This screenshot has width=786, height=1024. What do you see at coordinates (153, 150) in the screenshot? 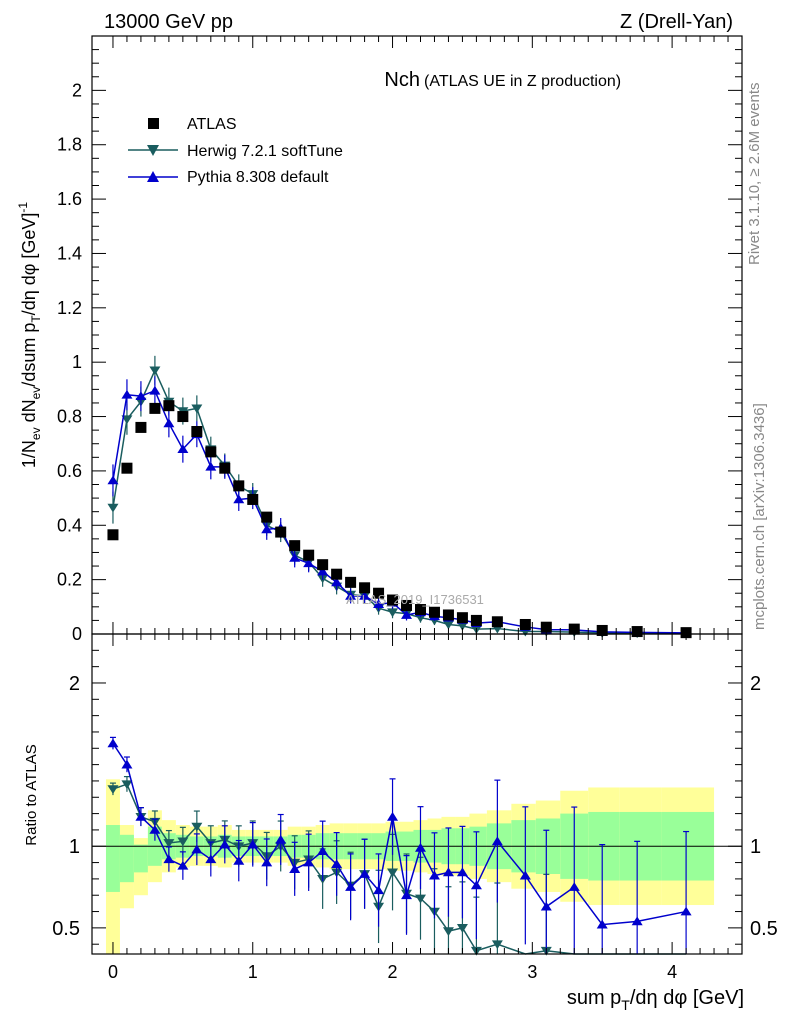
I see `legend-marker-herwig` at bounding box center [153, 150].